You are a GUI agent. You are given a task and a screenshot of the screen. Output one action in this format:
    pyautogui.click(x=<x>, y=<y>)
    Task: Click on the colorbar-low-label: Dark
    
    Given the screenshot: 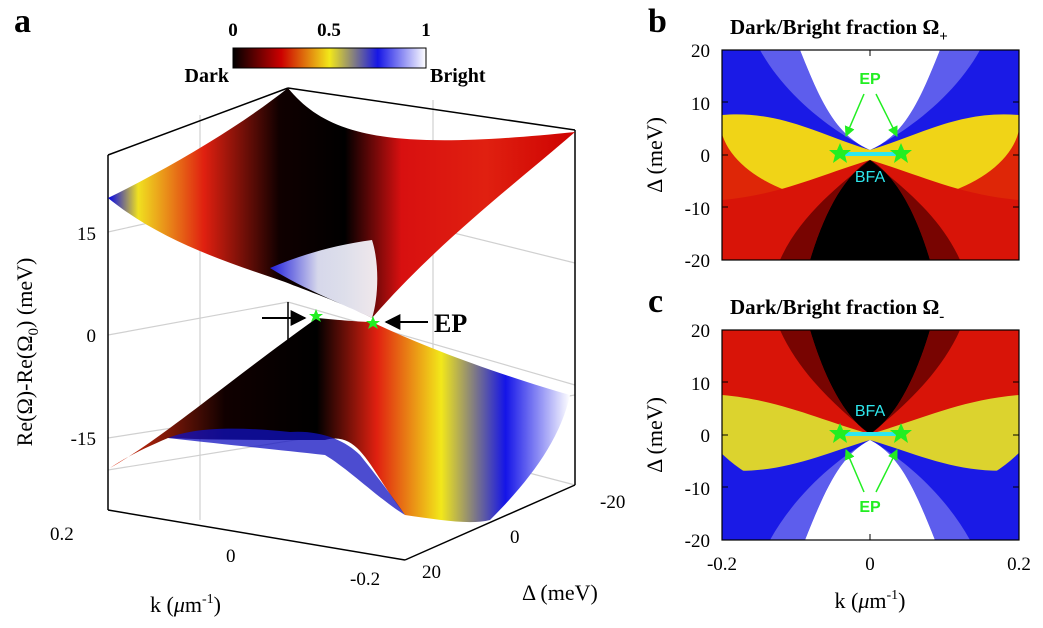 What is the action you would take?
    pyautogui.click(x=207, y=76)
    